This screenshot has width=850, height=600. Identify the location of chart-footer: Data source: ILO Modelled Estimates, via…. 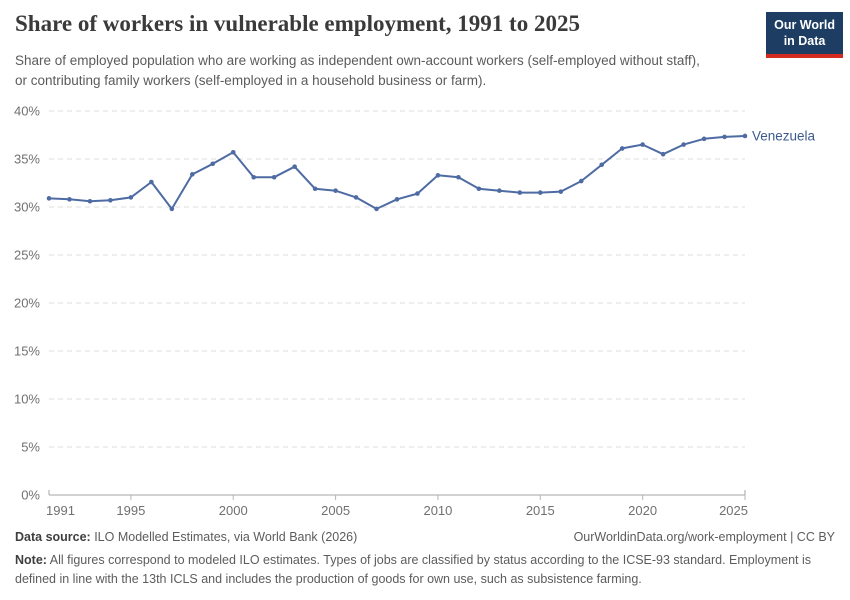
(425, 559).